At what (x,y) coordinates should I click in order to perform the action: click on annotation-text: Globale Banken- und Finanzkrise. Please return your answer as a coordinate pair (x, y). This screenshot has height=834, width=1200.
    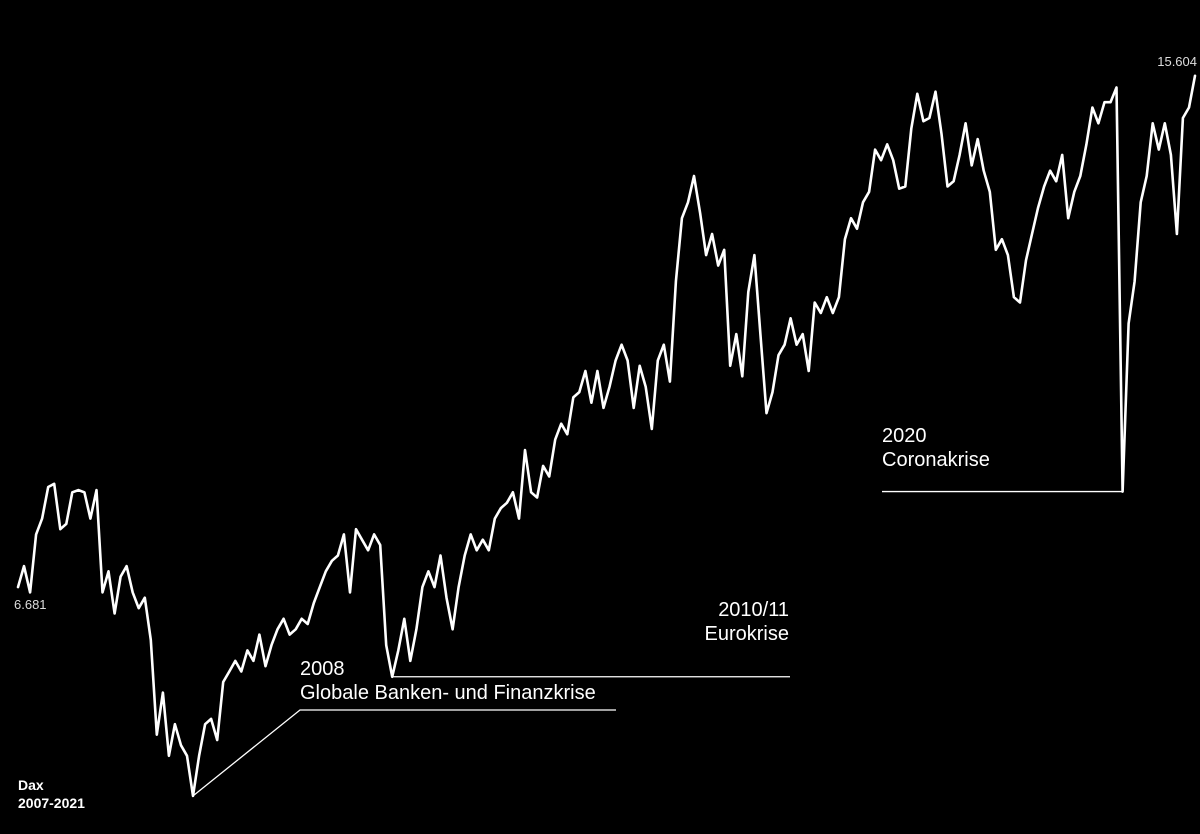
    Looking at the image, I should click on (448, 693).